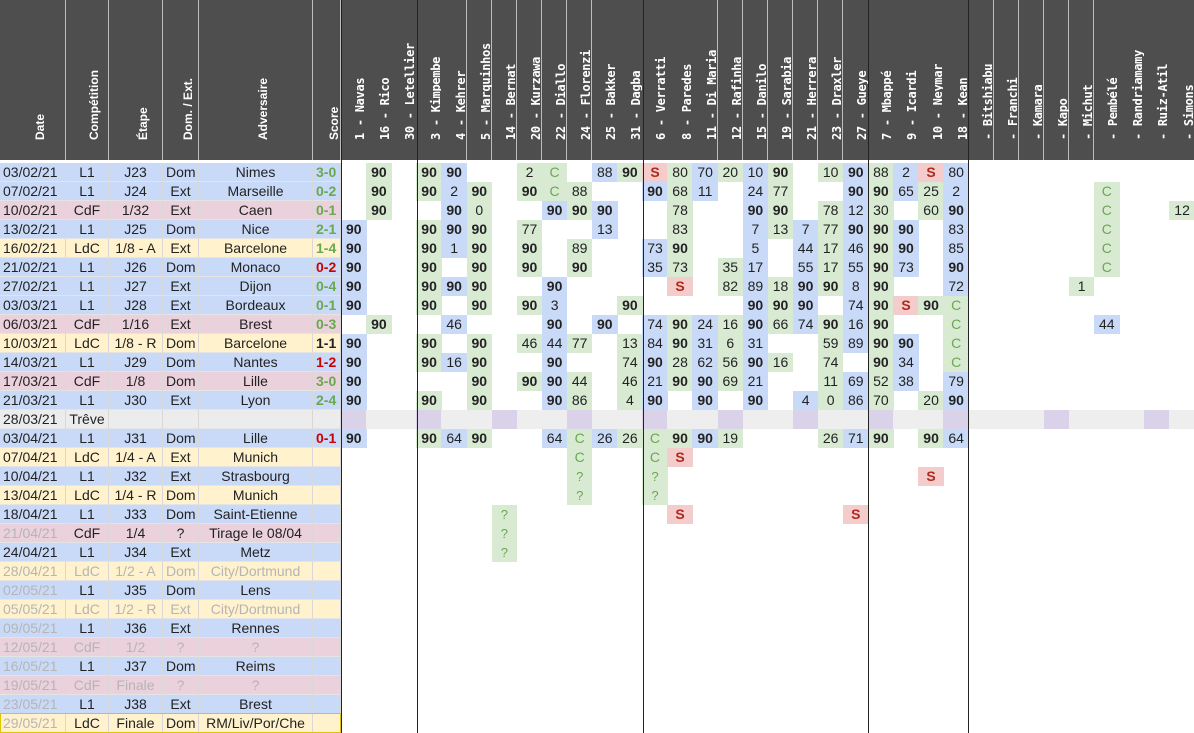 This screenshot has height=733, width=1194. Describe the element at coordinates (256, 172) in the screenshot. I see `cell-opponent: Nimes` at that location.